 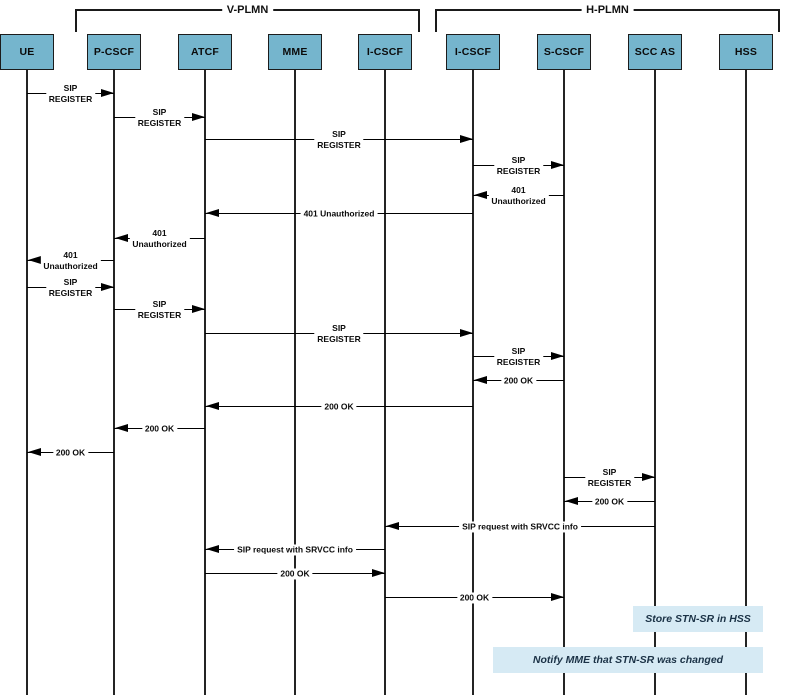 I want to click on actor-ue: UE, so click(x=27, y=52).